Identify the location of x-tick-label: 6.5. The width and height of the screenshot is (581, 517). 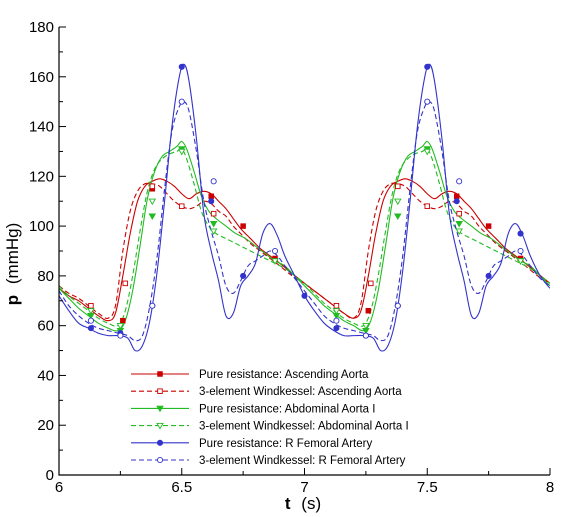
(181, 487).